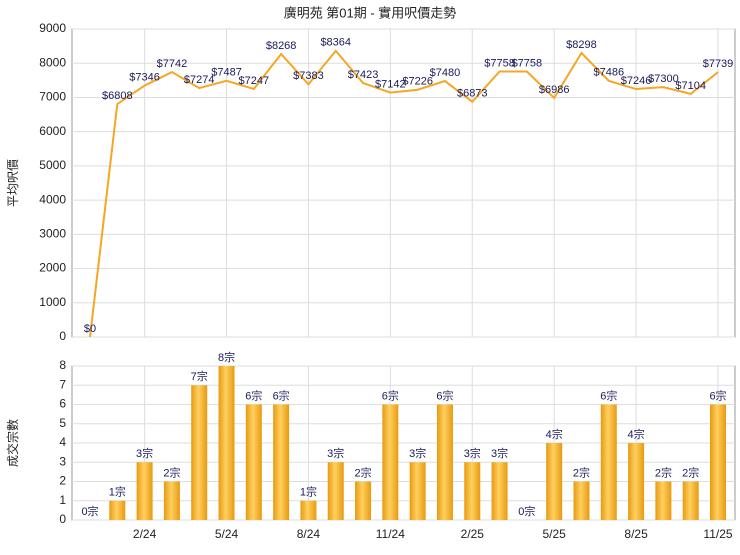 This screenshot has height=555, width=740. Describe the element at coordinates (226, 357) in the screenshot. I see `data-label: 8宗` at that location.